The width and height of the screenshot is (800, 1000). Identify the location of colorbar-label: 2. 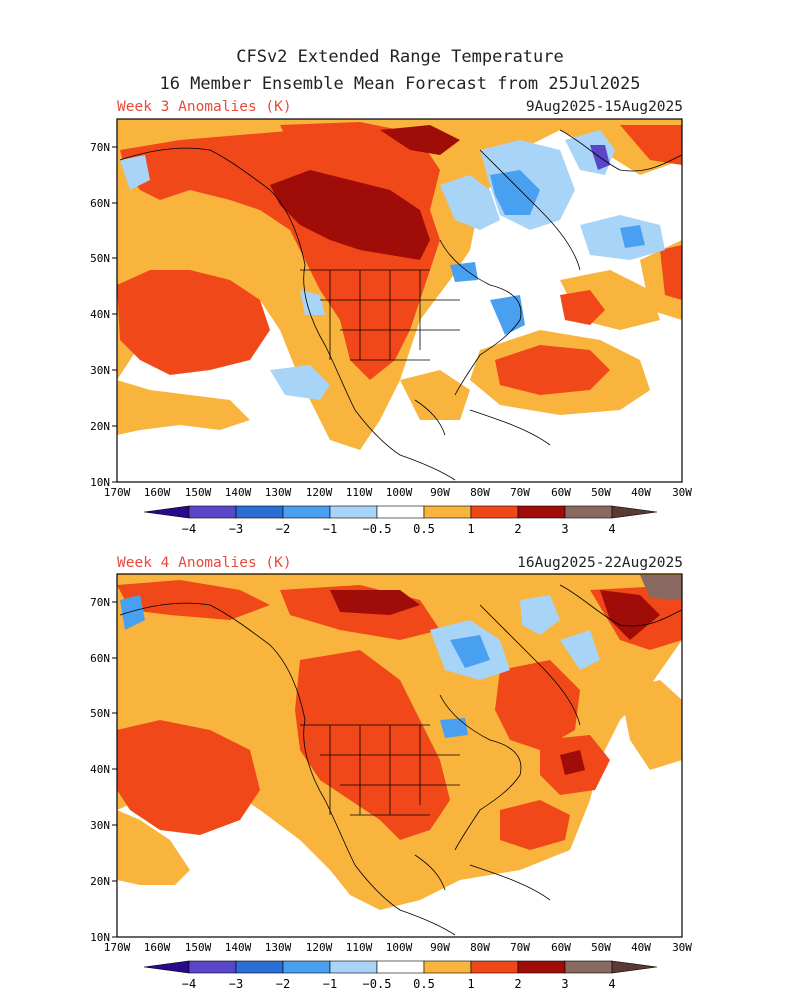
(517, 984).